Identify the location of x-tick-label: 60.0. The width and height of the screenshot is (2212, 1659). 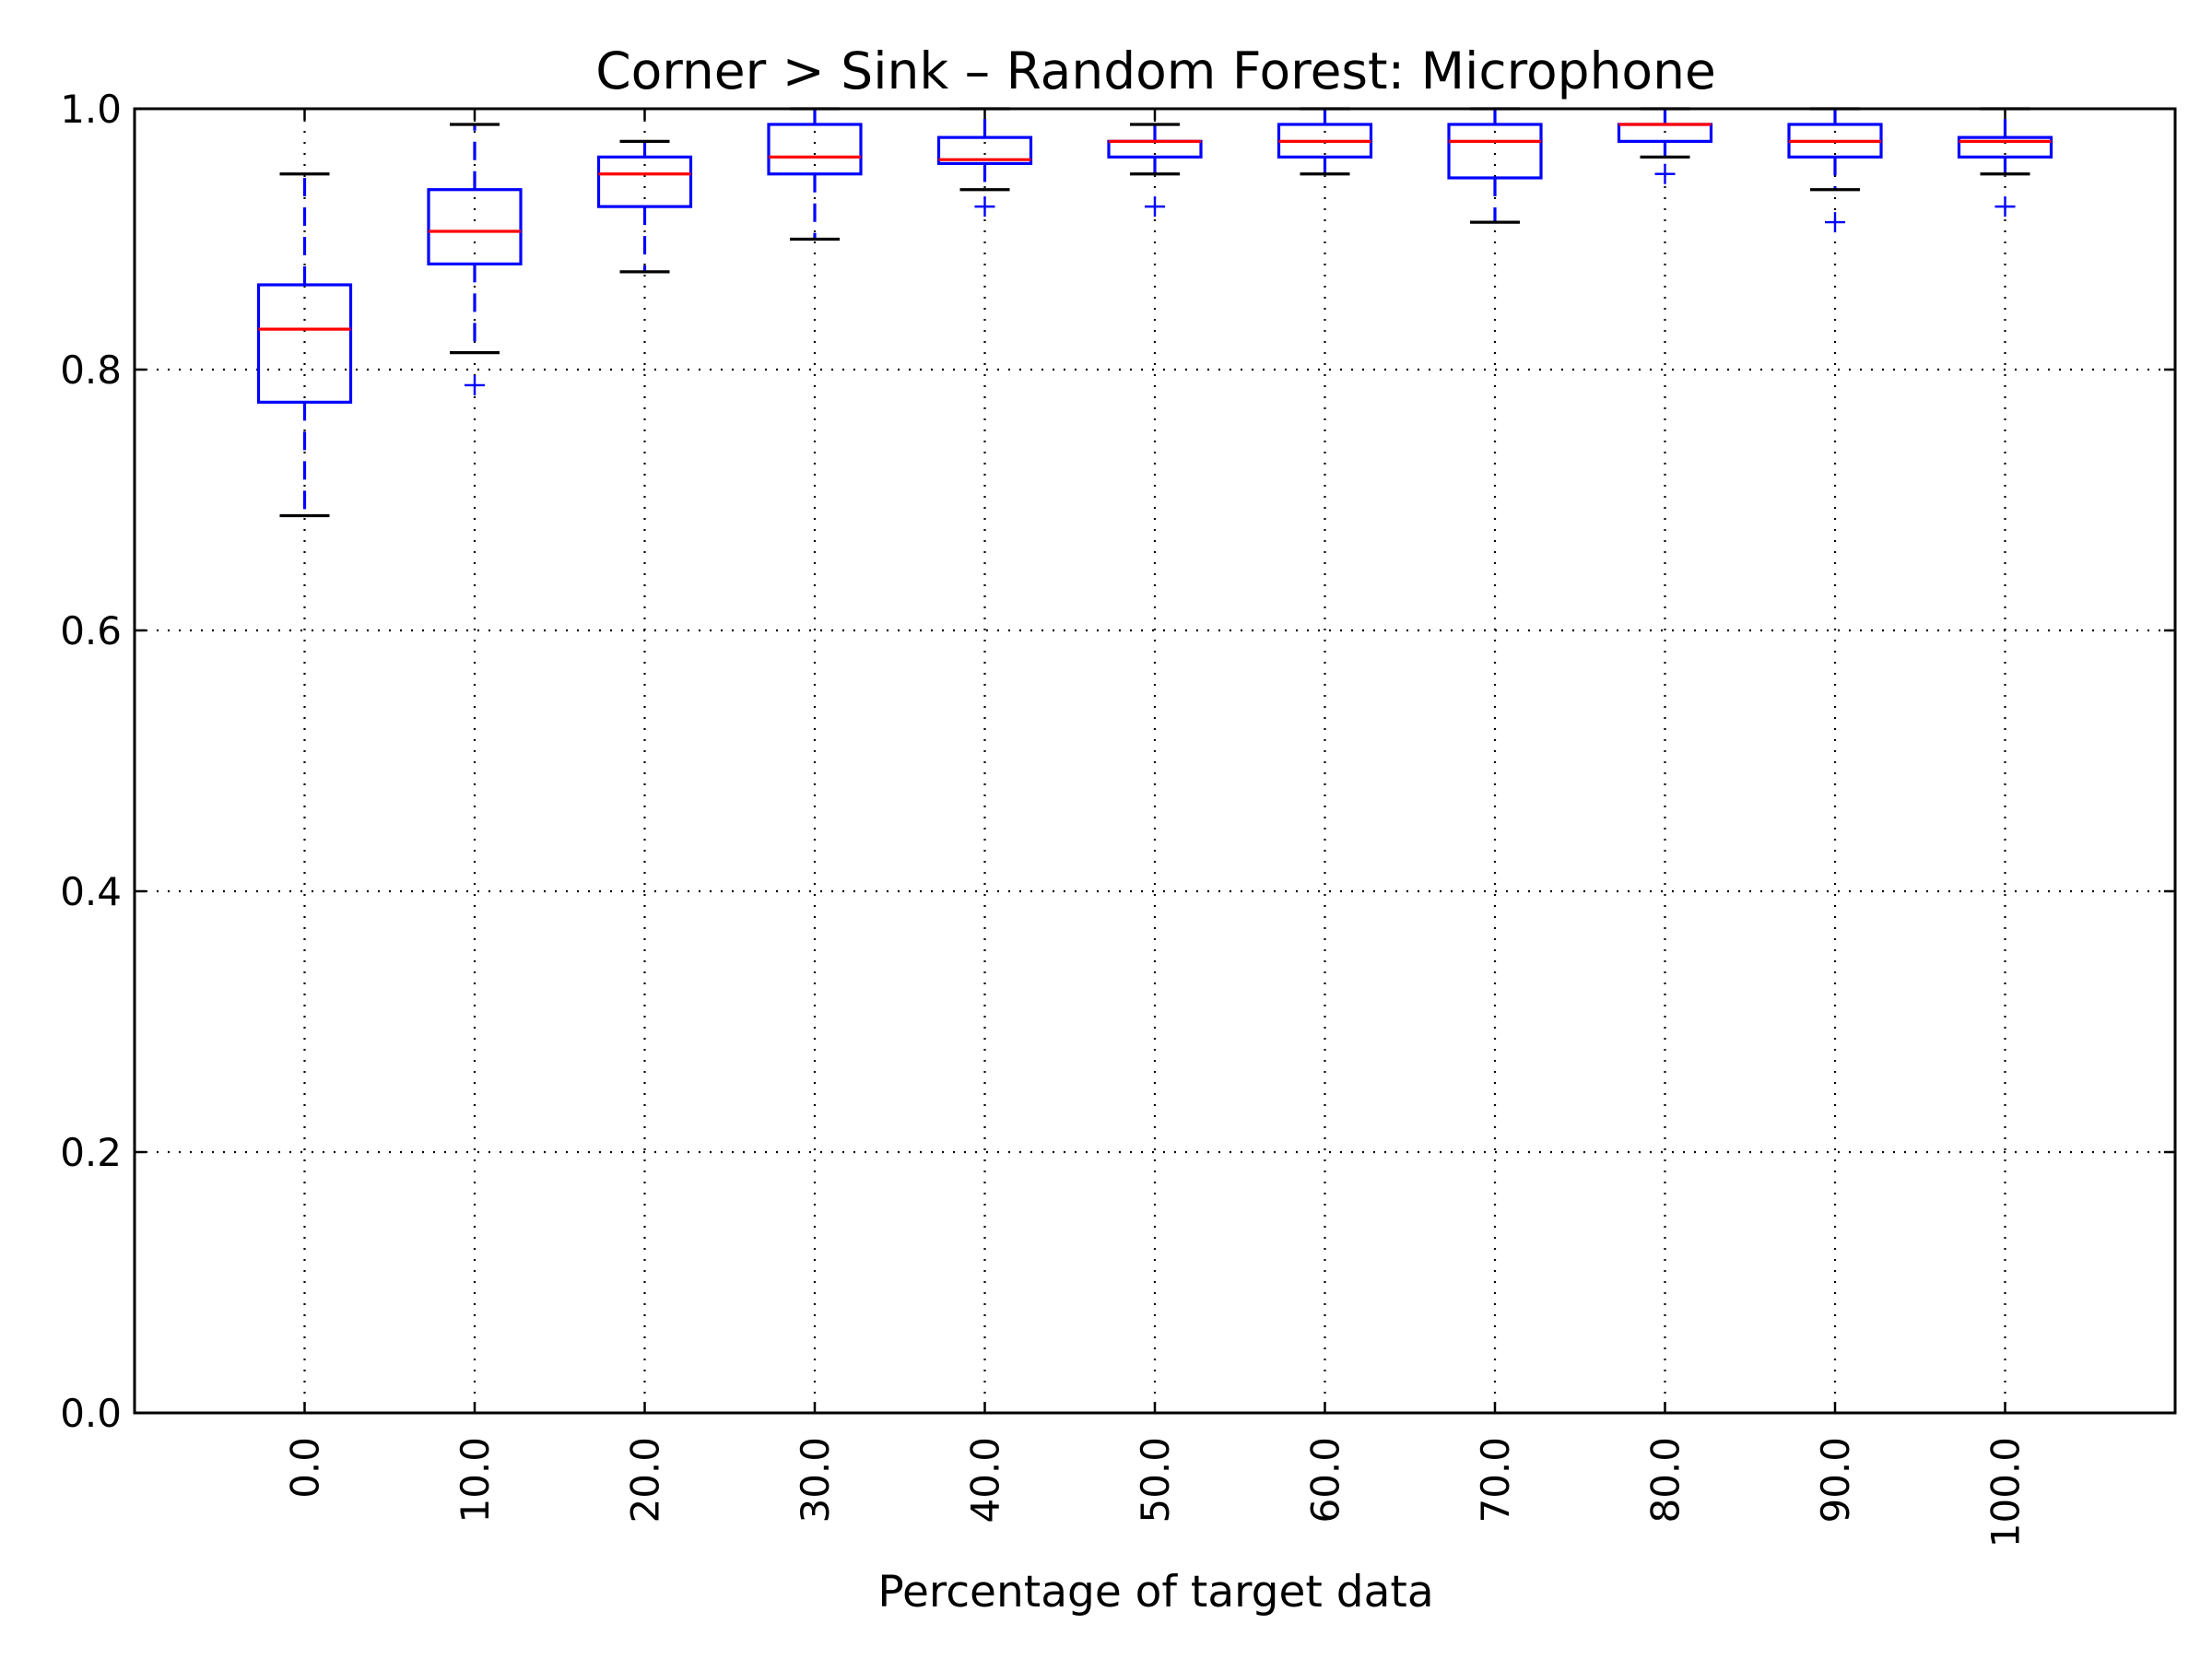
(1325, 1480).